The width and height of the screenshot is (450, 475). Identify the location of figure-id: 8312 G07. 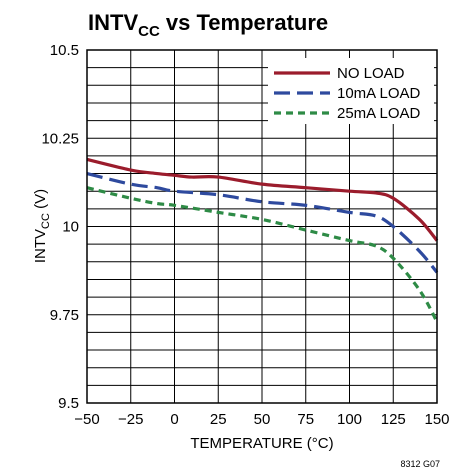
(420, 464).